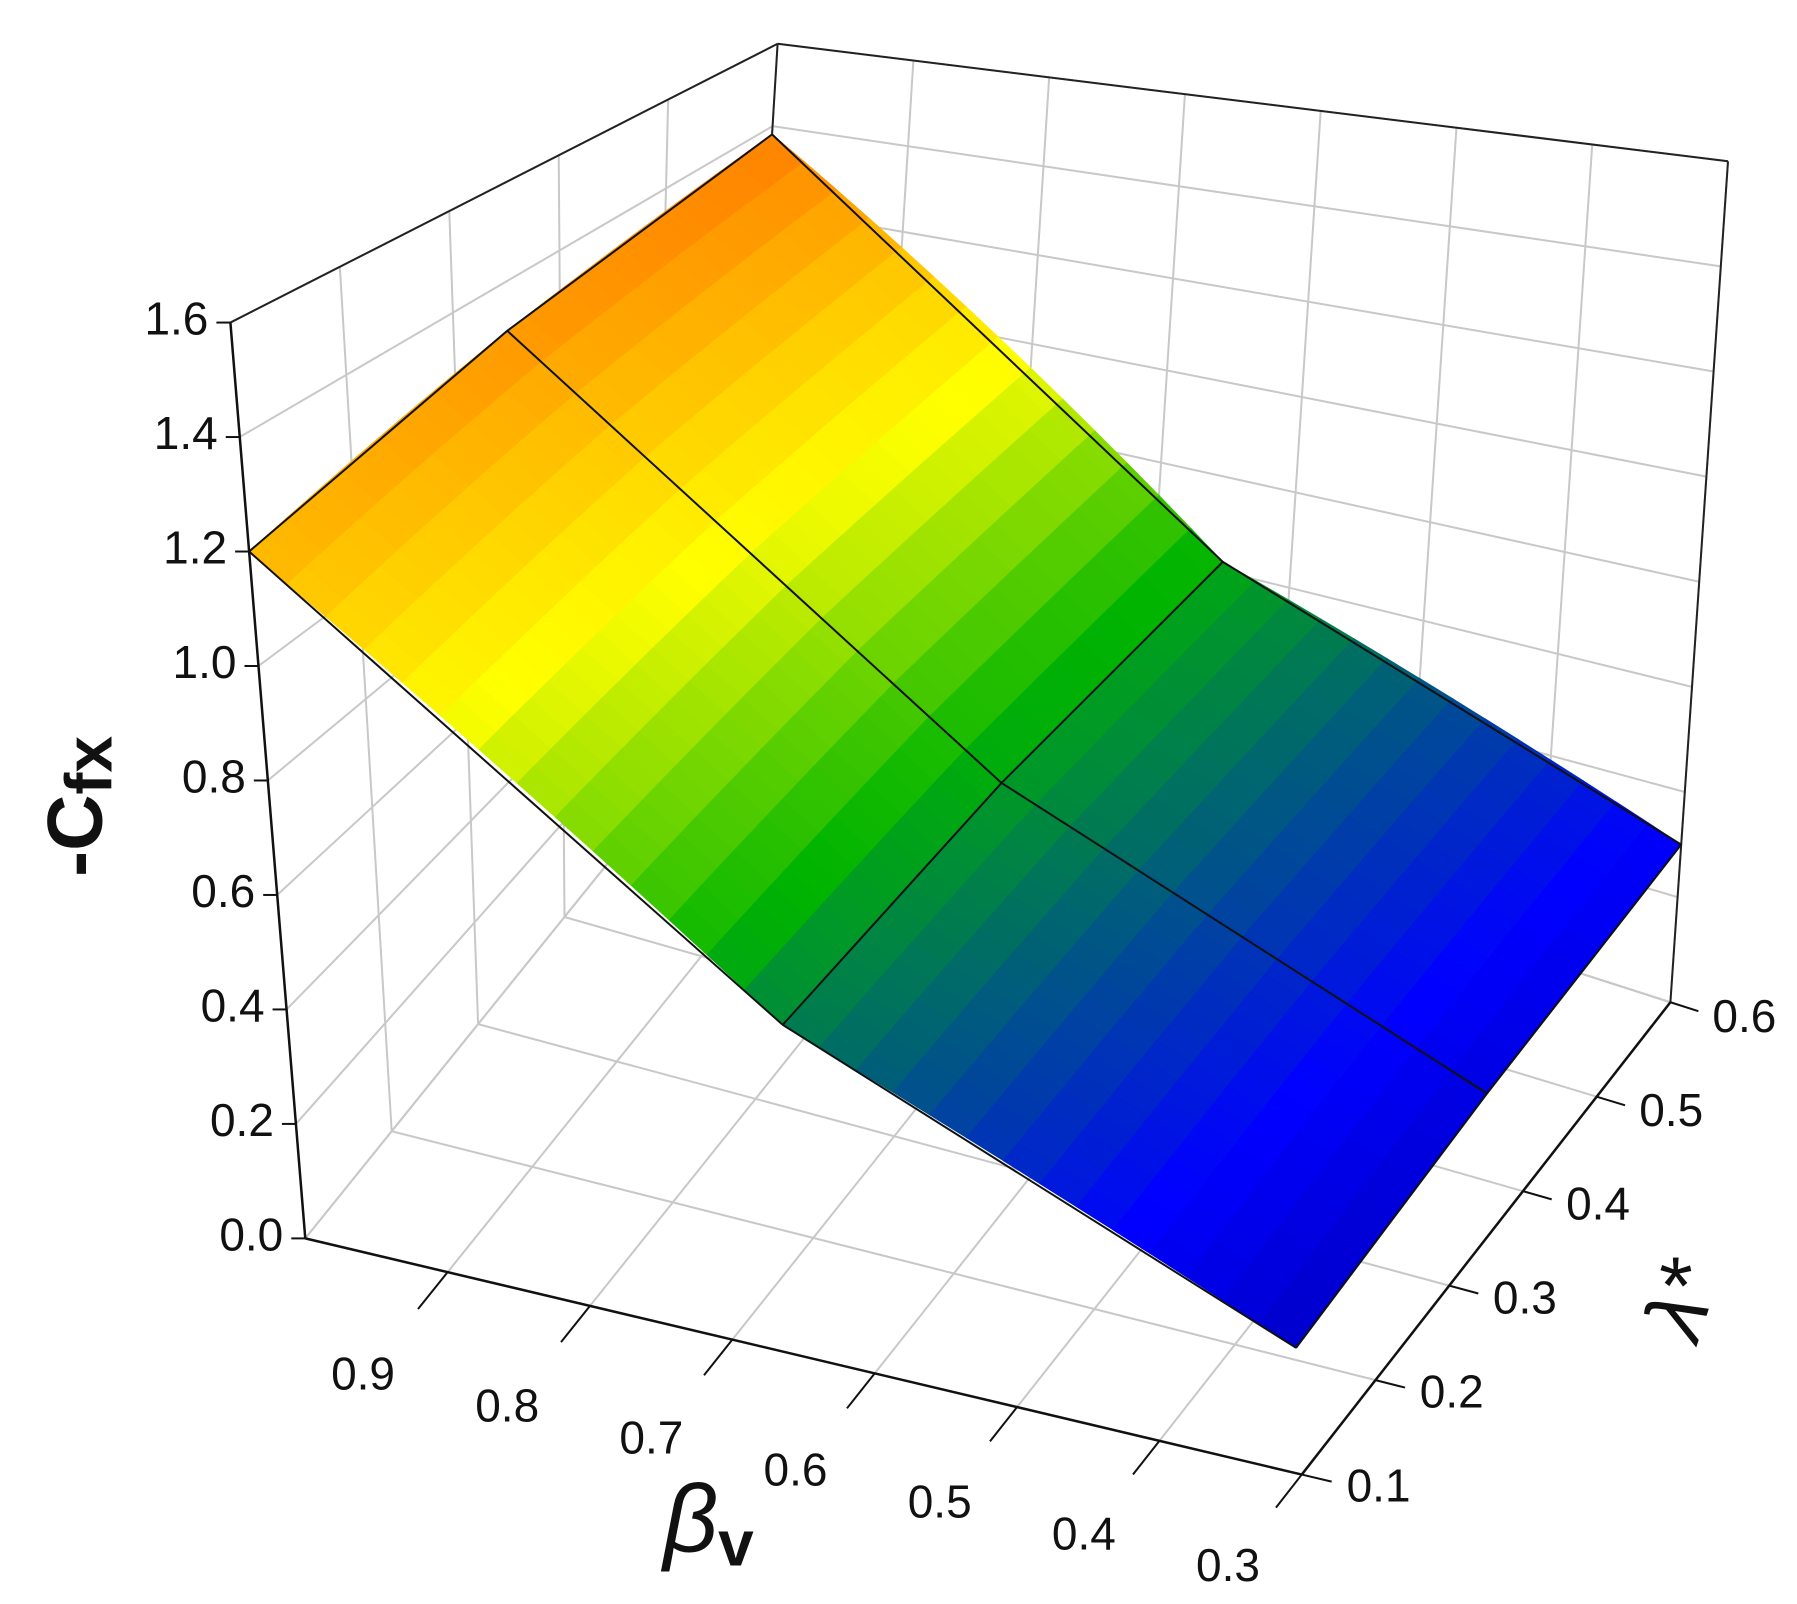 The image size is (1797, 1604). Describe the element at coordinates (1681, 1300) in the screenshot. I see `y-axis-label: λ*` at that location.